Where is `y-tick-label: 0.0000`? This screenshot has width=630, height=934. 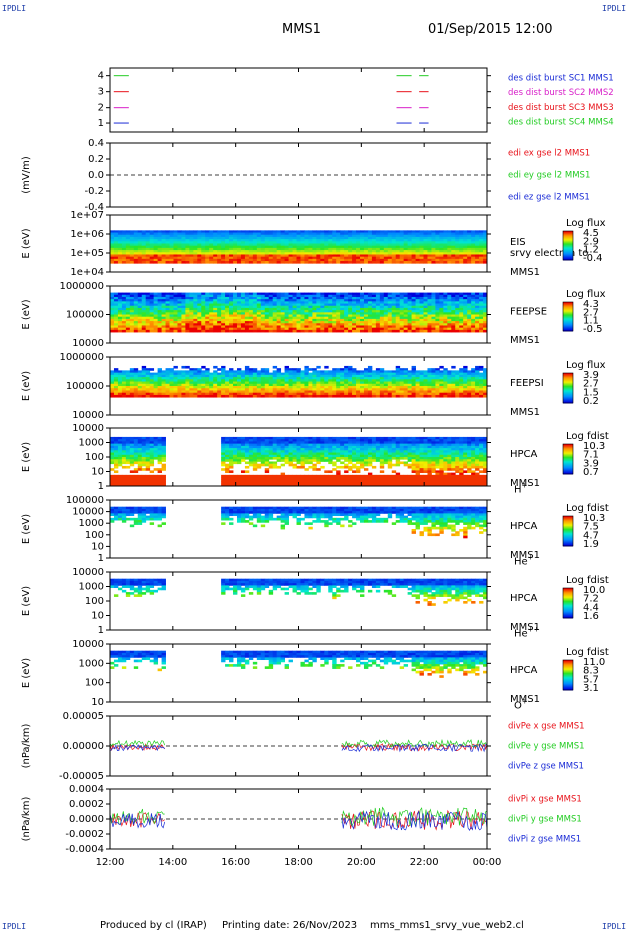
y-tick-label: 0.0000 is located at coordinates (86, 819).